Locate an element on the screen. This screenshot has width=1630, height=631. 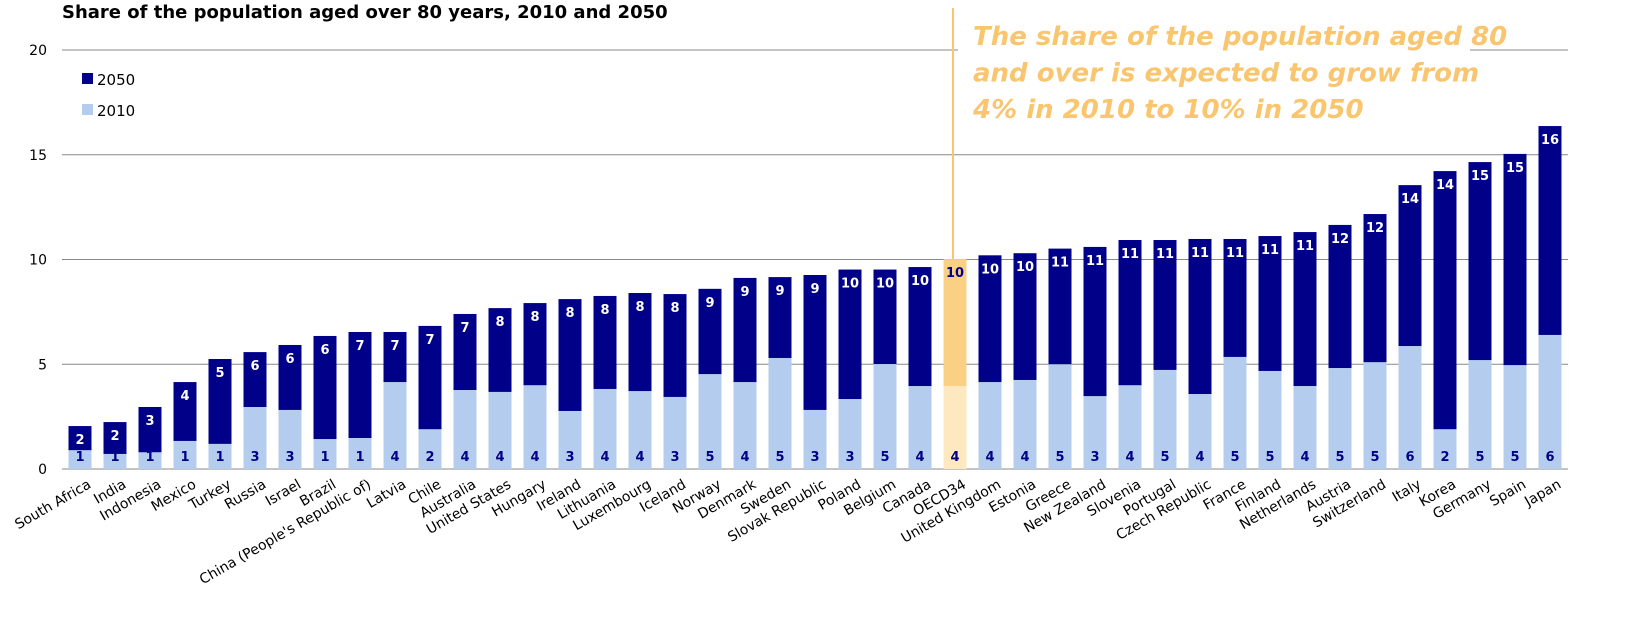
legend-swatch is located at coordinates (87, 109).